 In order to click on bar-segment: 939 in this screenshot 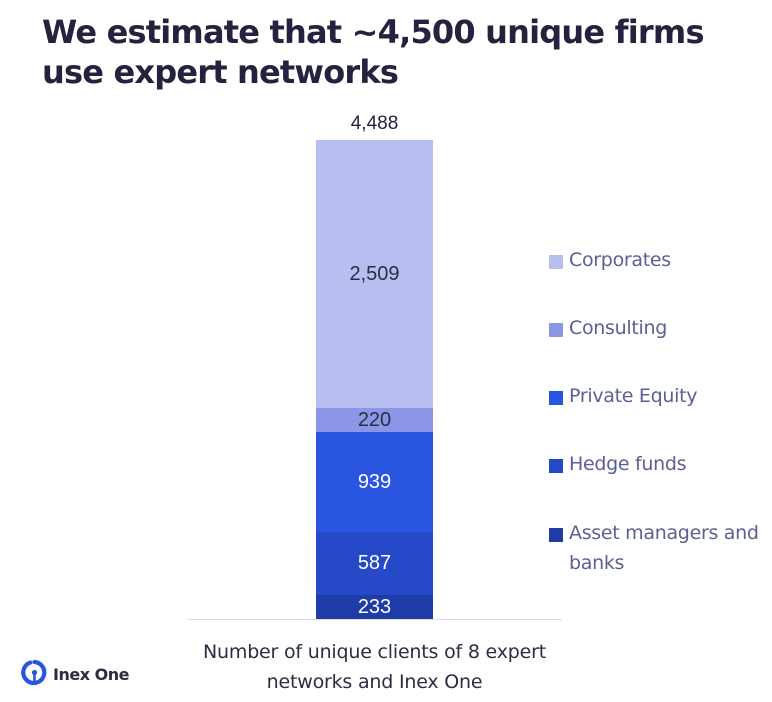, I will do `click(374, 482)`.